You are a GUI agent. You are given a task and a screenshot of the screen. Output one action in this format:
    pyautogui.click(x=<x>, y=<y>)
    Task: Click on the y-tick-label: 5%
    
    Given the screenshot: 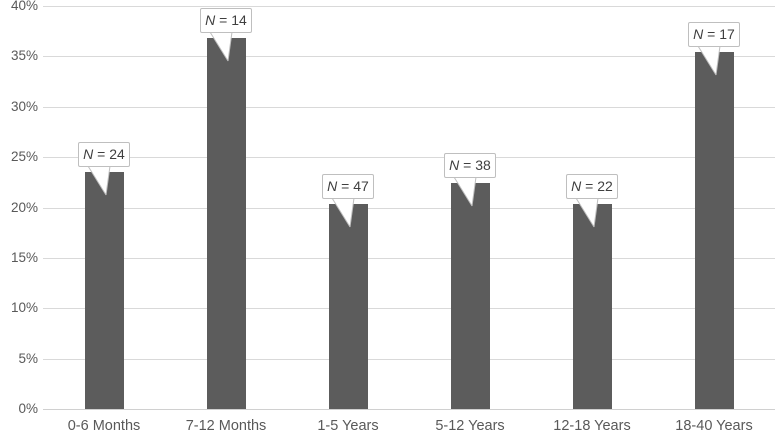 What is the action you would take?
    pyautogui.click(x=28, y=358)
    